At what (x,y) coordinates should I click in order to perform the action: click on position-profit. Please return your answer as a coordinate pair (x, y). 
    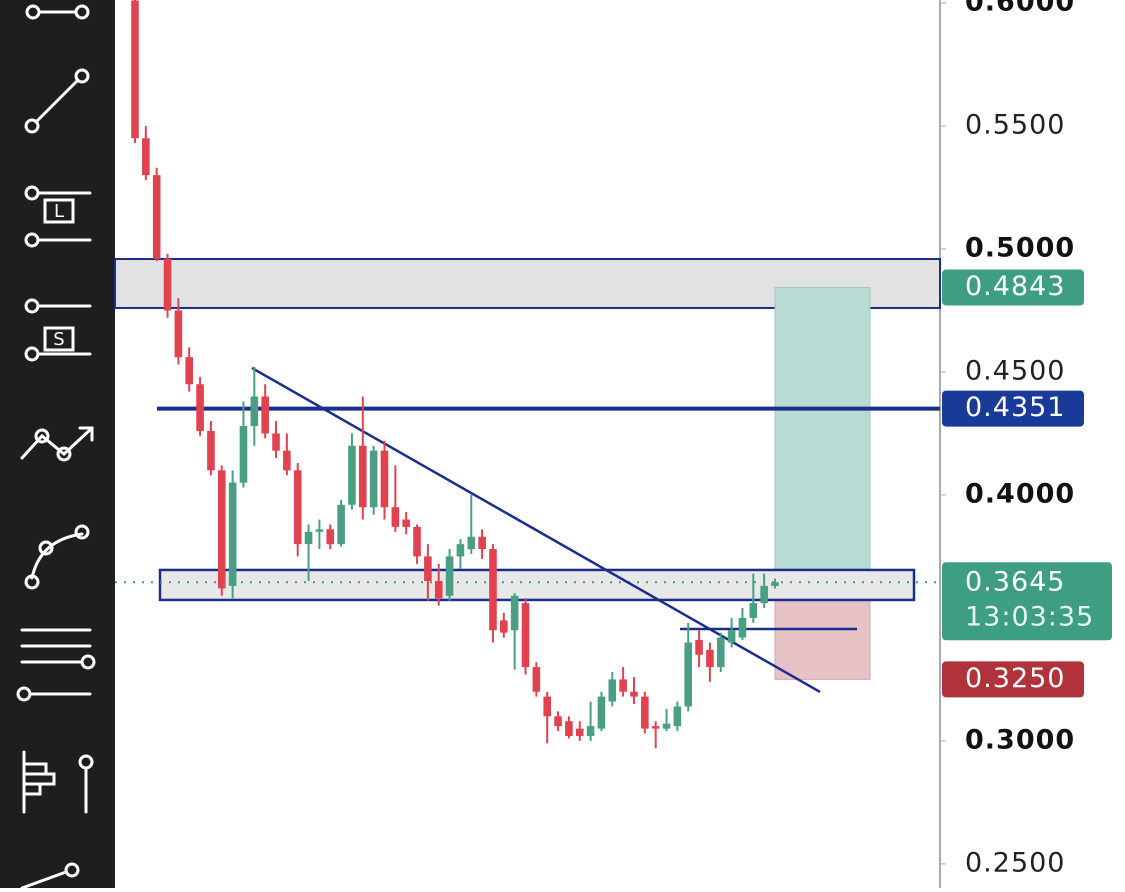
    Looking at the image, I should click on (822, 435).